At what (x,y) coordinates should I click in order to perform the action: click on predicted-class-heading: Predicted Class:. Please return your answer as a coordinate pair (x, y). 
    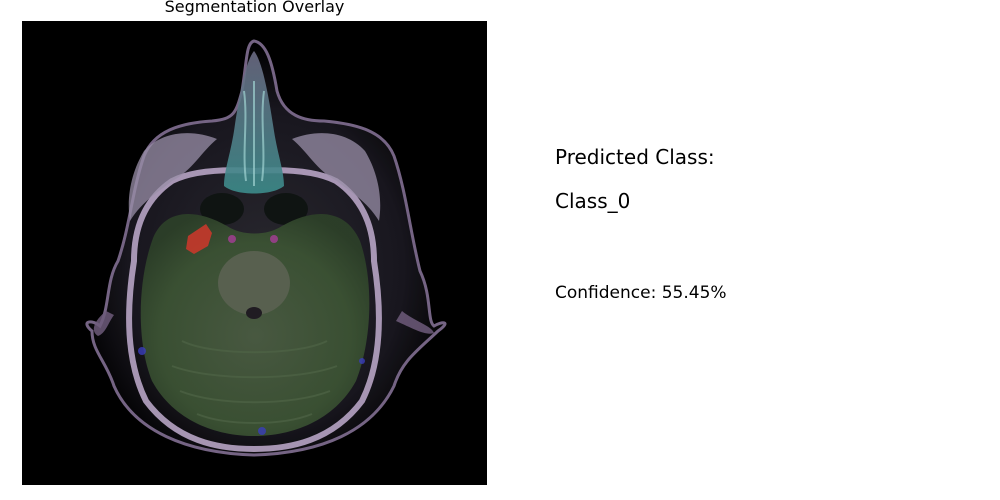
    Looking at the image, I should click on (635, 157).